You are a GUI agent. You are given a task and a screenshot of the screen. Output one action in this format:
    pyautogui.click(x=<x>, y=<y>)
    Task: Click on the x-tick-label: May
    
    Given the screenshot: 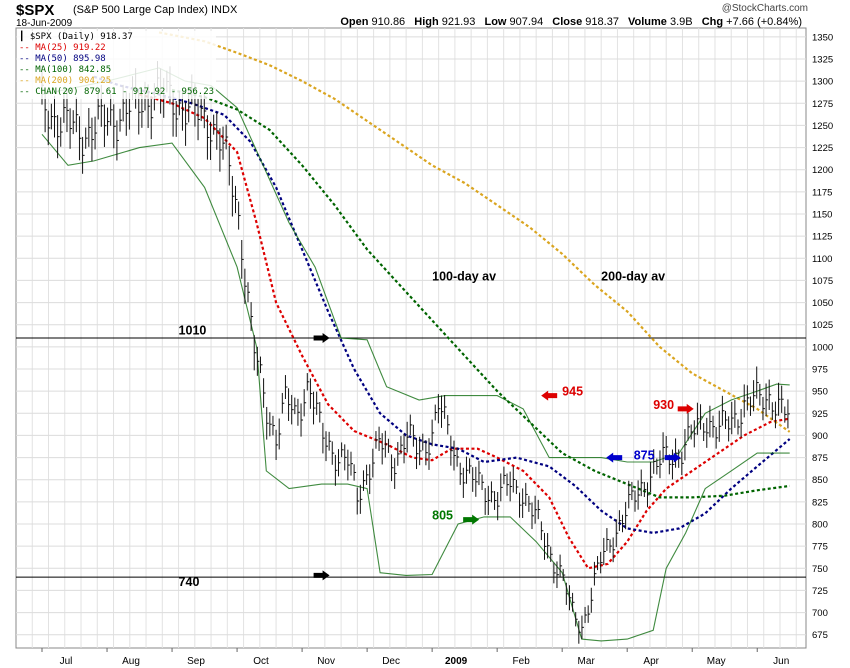 What is the action you would take?
    pyautogui.click(x=716, y=661)
    